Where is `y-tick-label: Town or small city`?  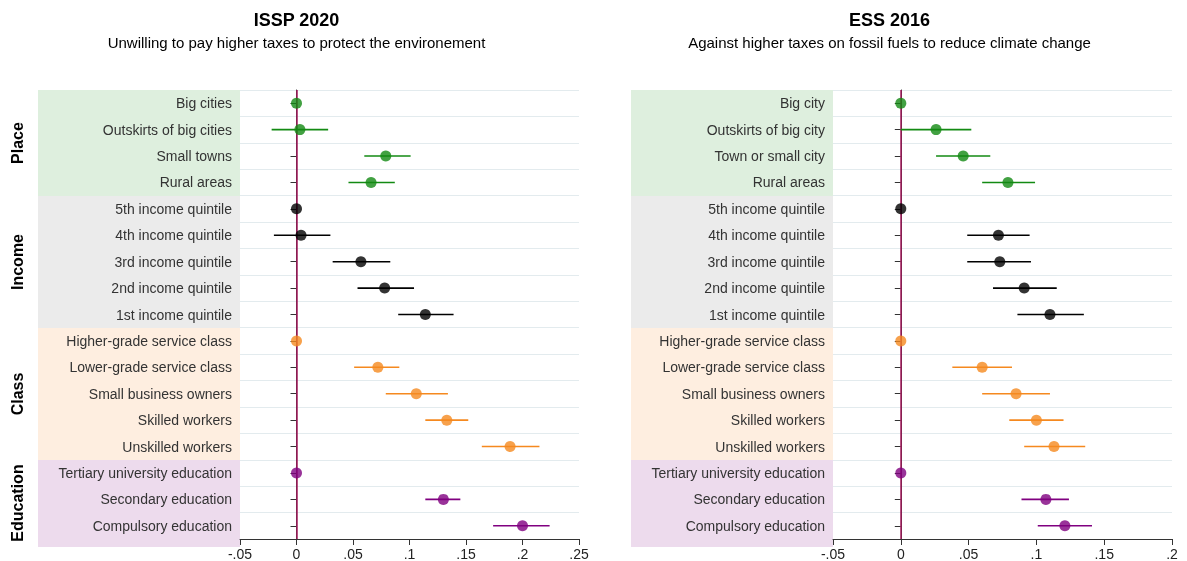
y-tick-label: Town or small city is located at coordinates (769, 156).